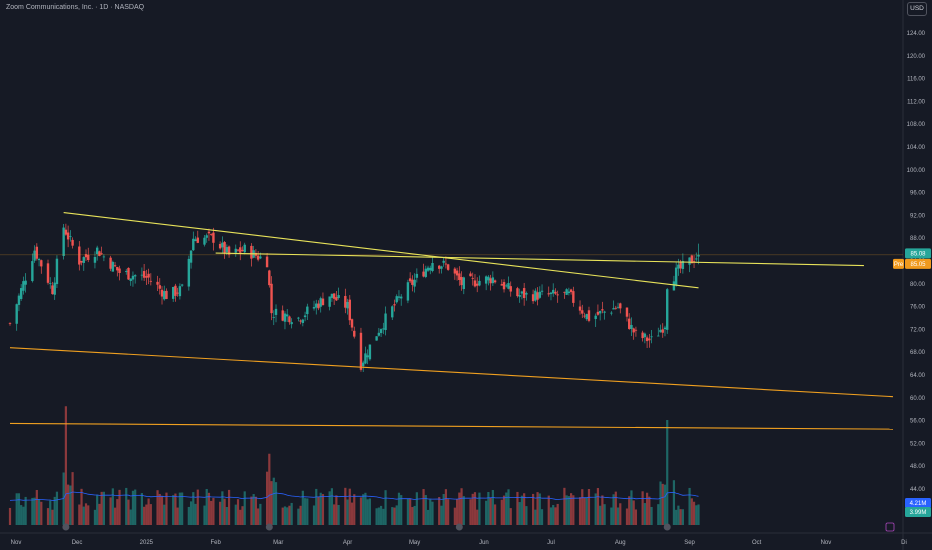 This screenshot has height=550, width=932. I want to click on time-axis-label: Dec, so click(77, 543).